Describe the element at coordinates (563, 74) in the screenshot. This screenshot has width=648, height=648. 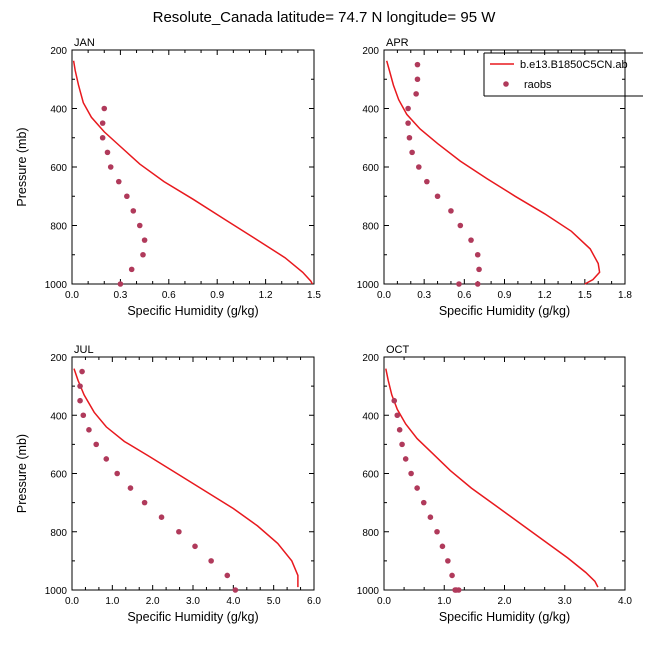
I see `legend: b.e13.B1850C5CN.ab raobs` at that location.